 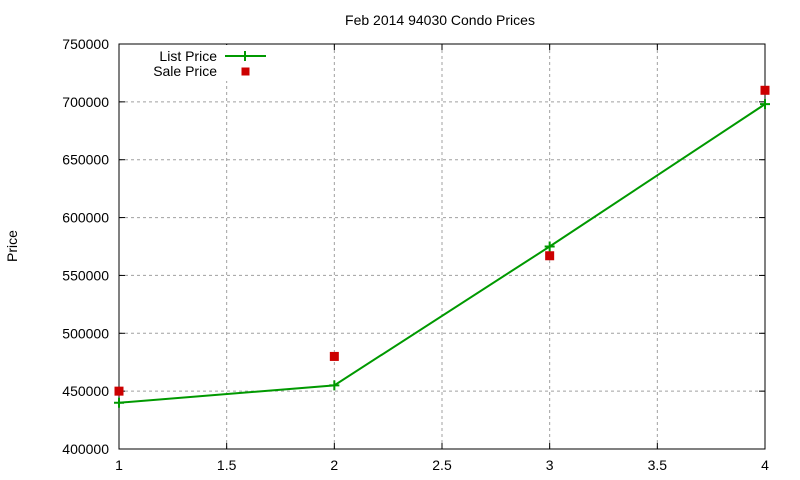 I want to click on legend-label: List Price, so click(x=188, y=56).